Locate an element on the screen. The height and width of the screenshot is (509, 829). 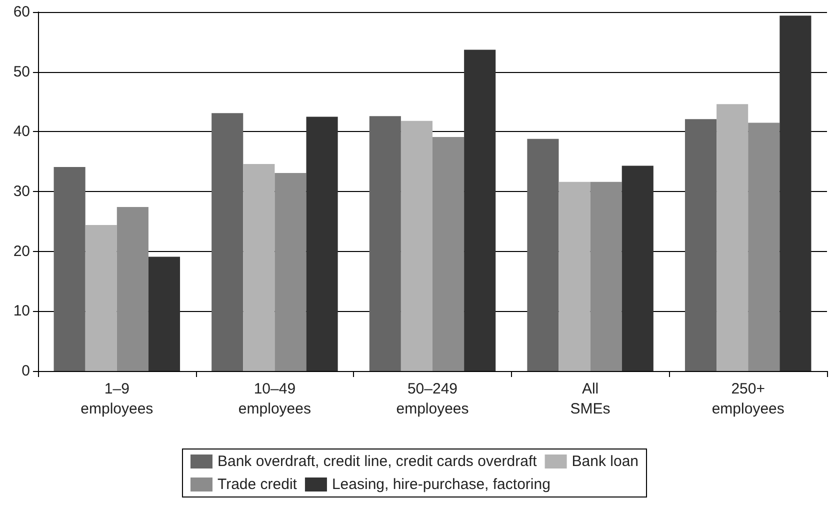
y-tick-label: 10 is located at coordinates (21, 311).